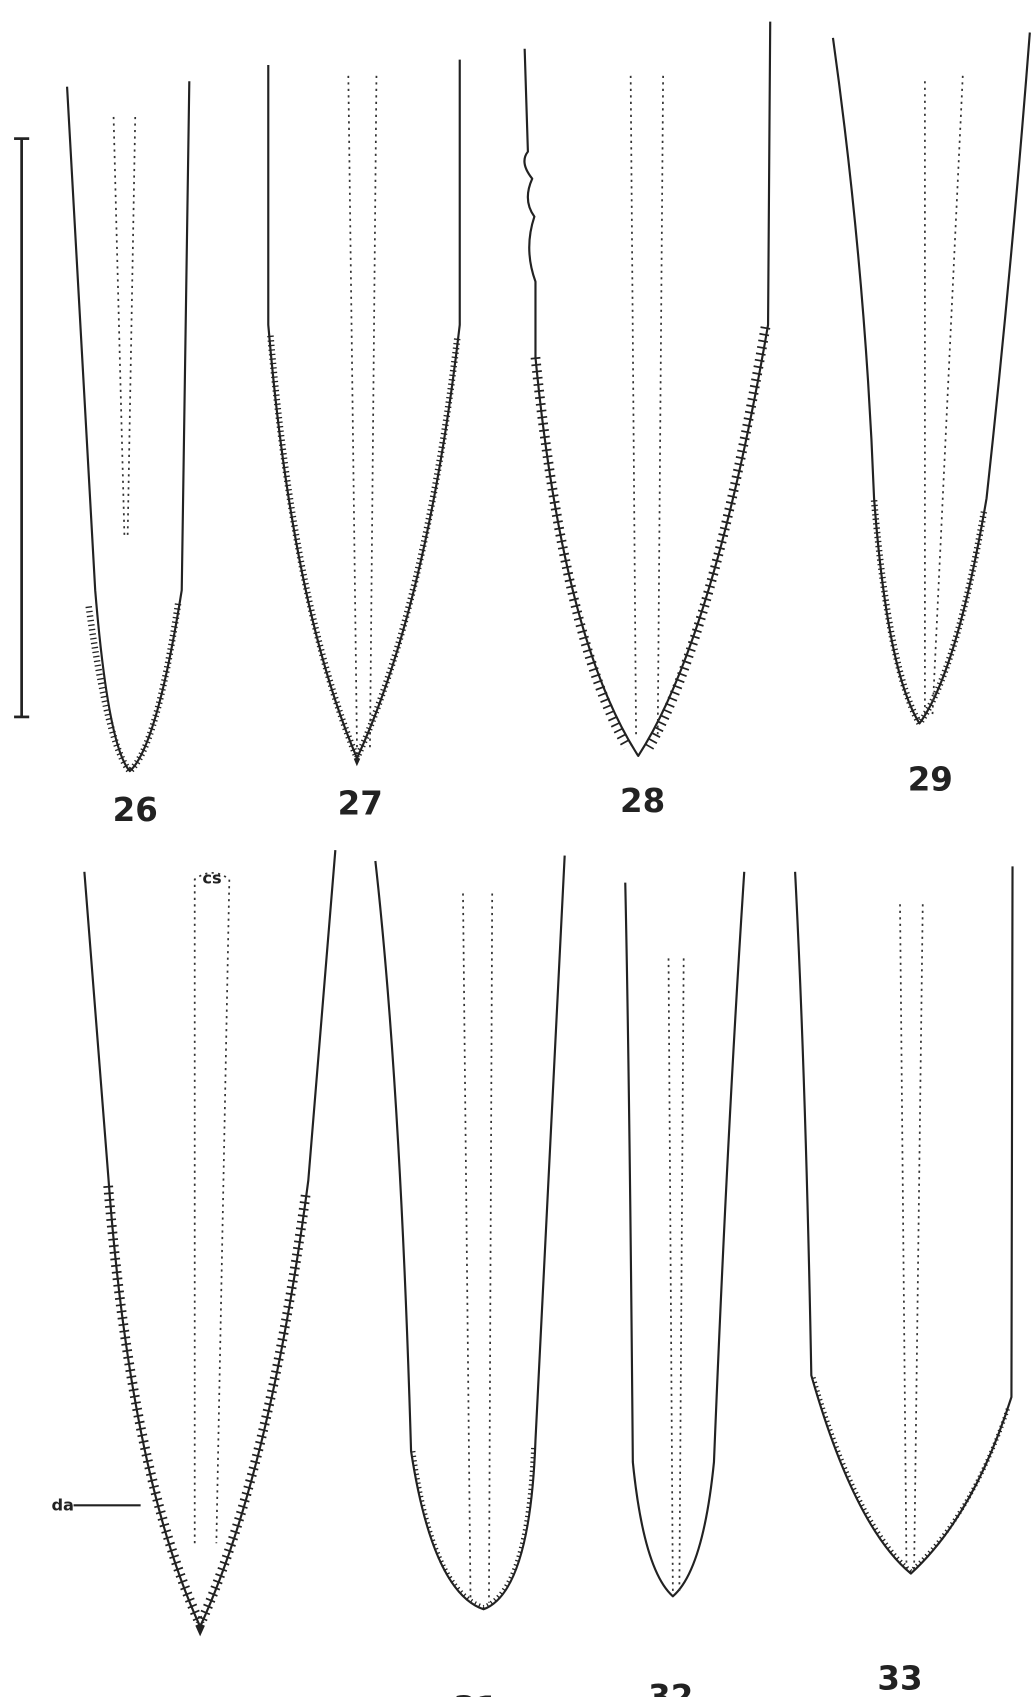 This screenshot has height=1697, width=1032. Describe the element at coordinates (642, 801) in the screenshot. I see `figure-number: 28` at that location.